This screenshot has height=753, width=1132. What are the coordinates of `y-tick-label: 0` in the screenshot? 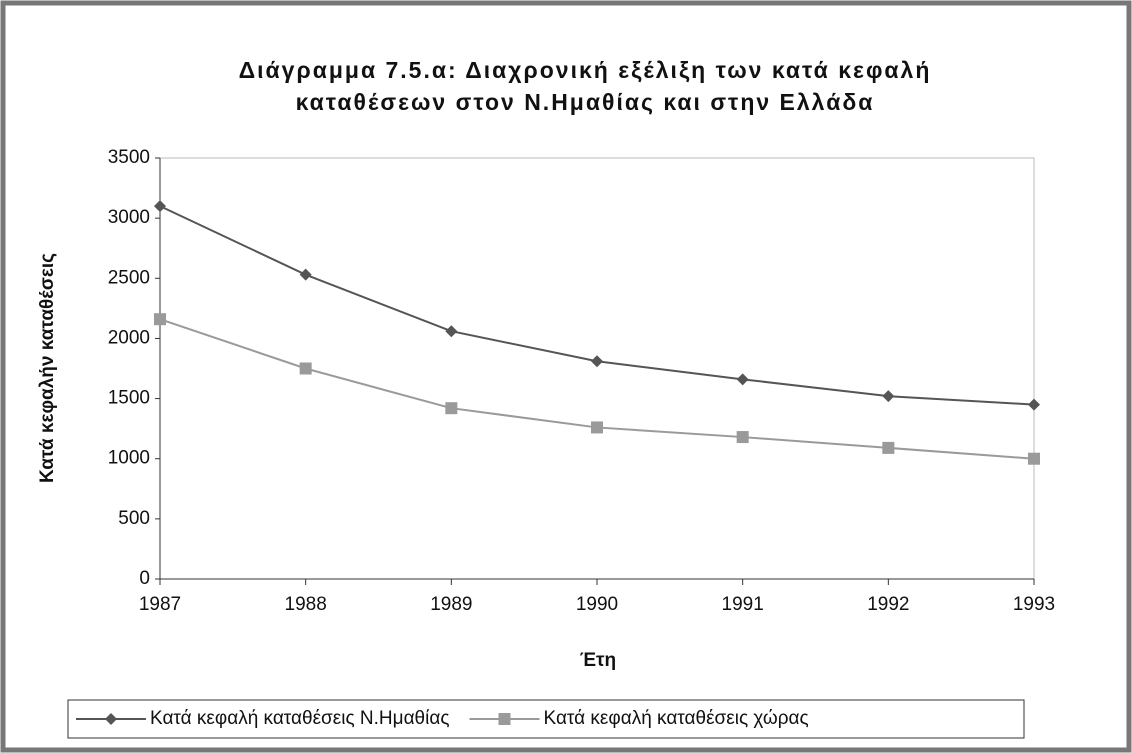 It's located at (144, 578).